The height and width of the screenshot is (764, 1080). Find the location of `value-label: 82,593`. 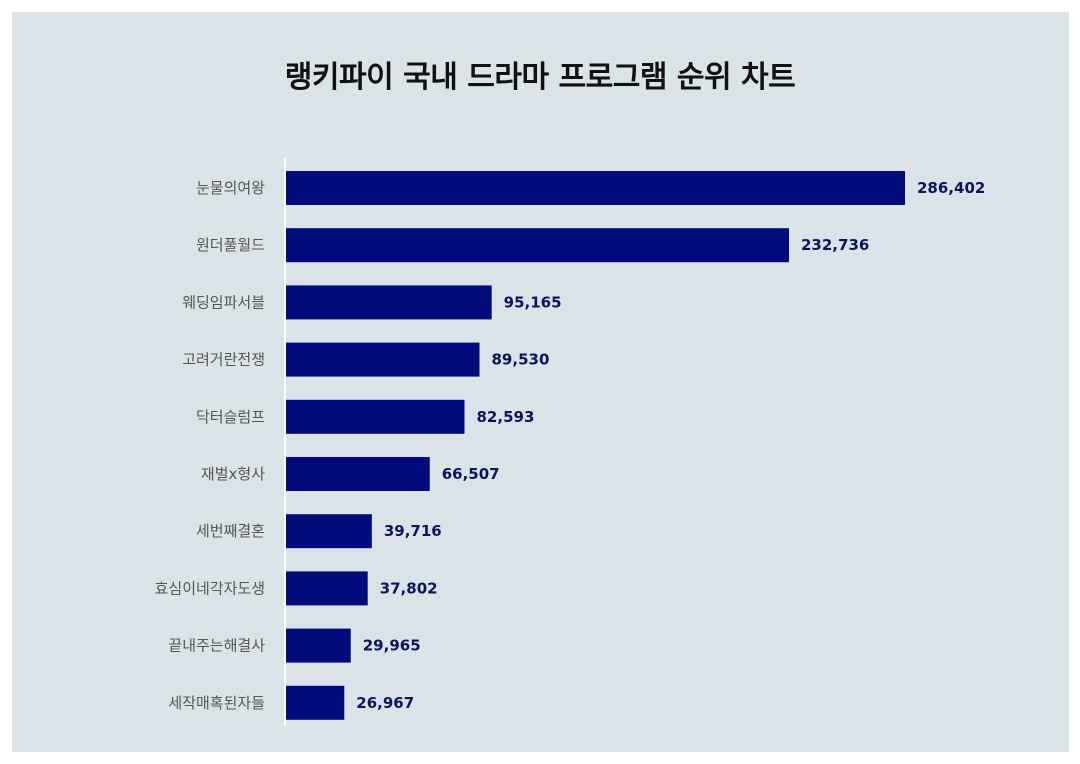

value-label: 82,593 is located at coordinates (506, 417).